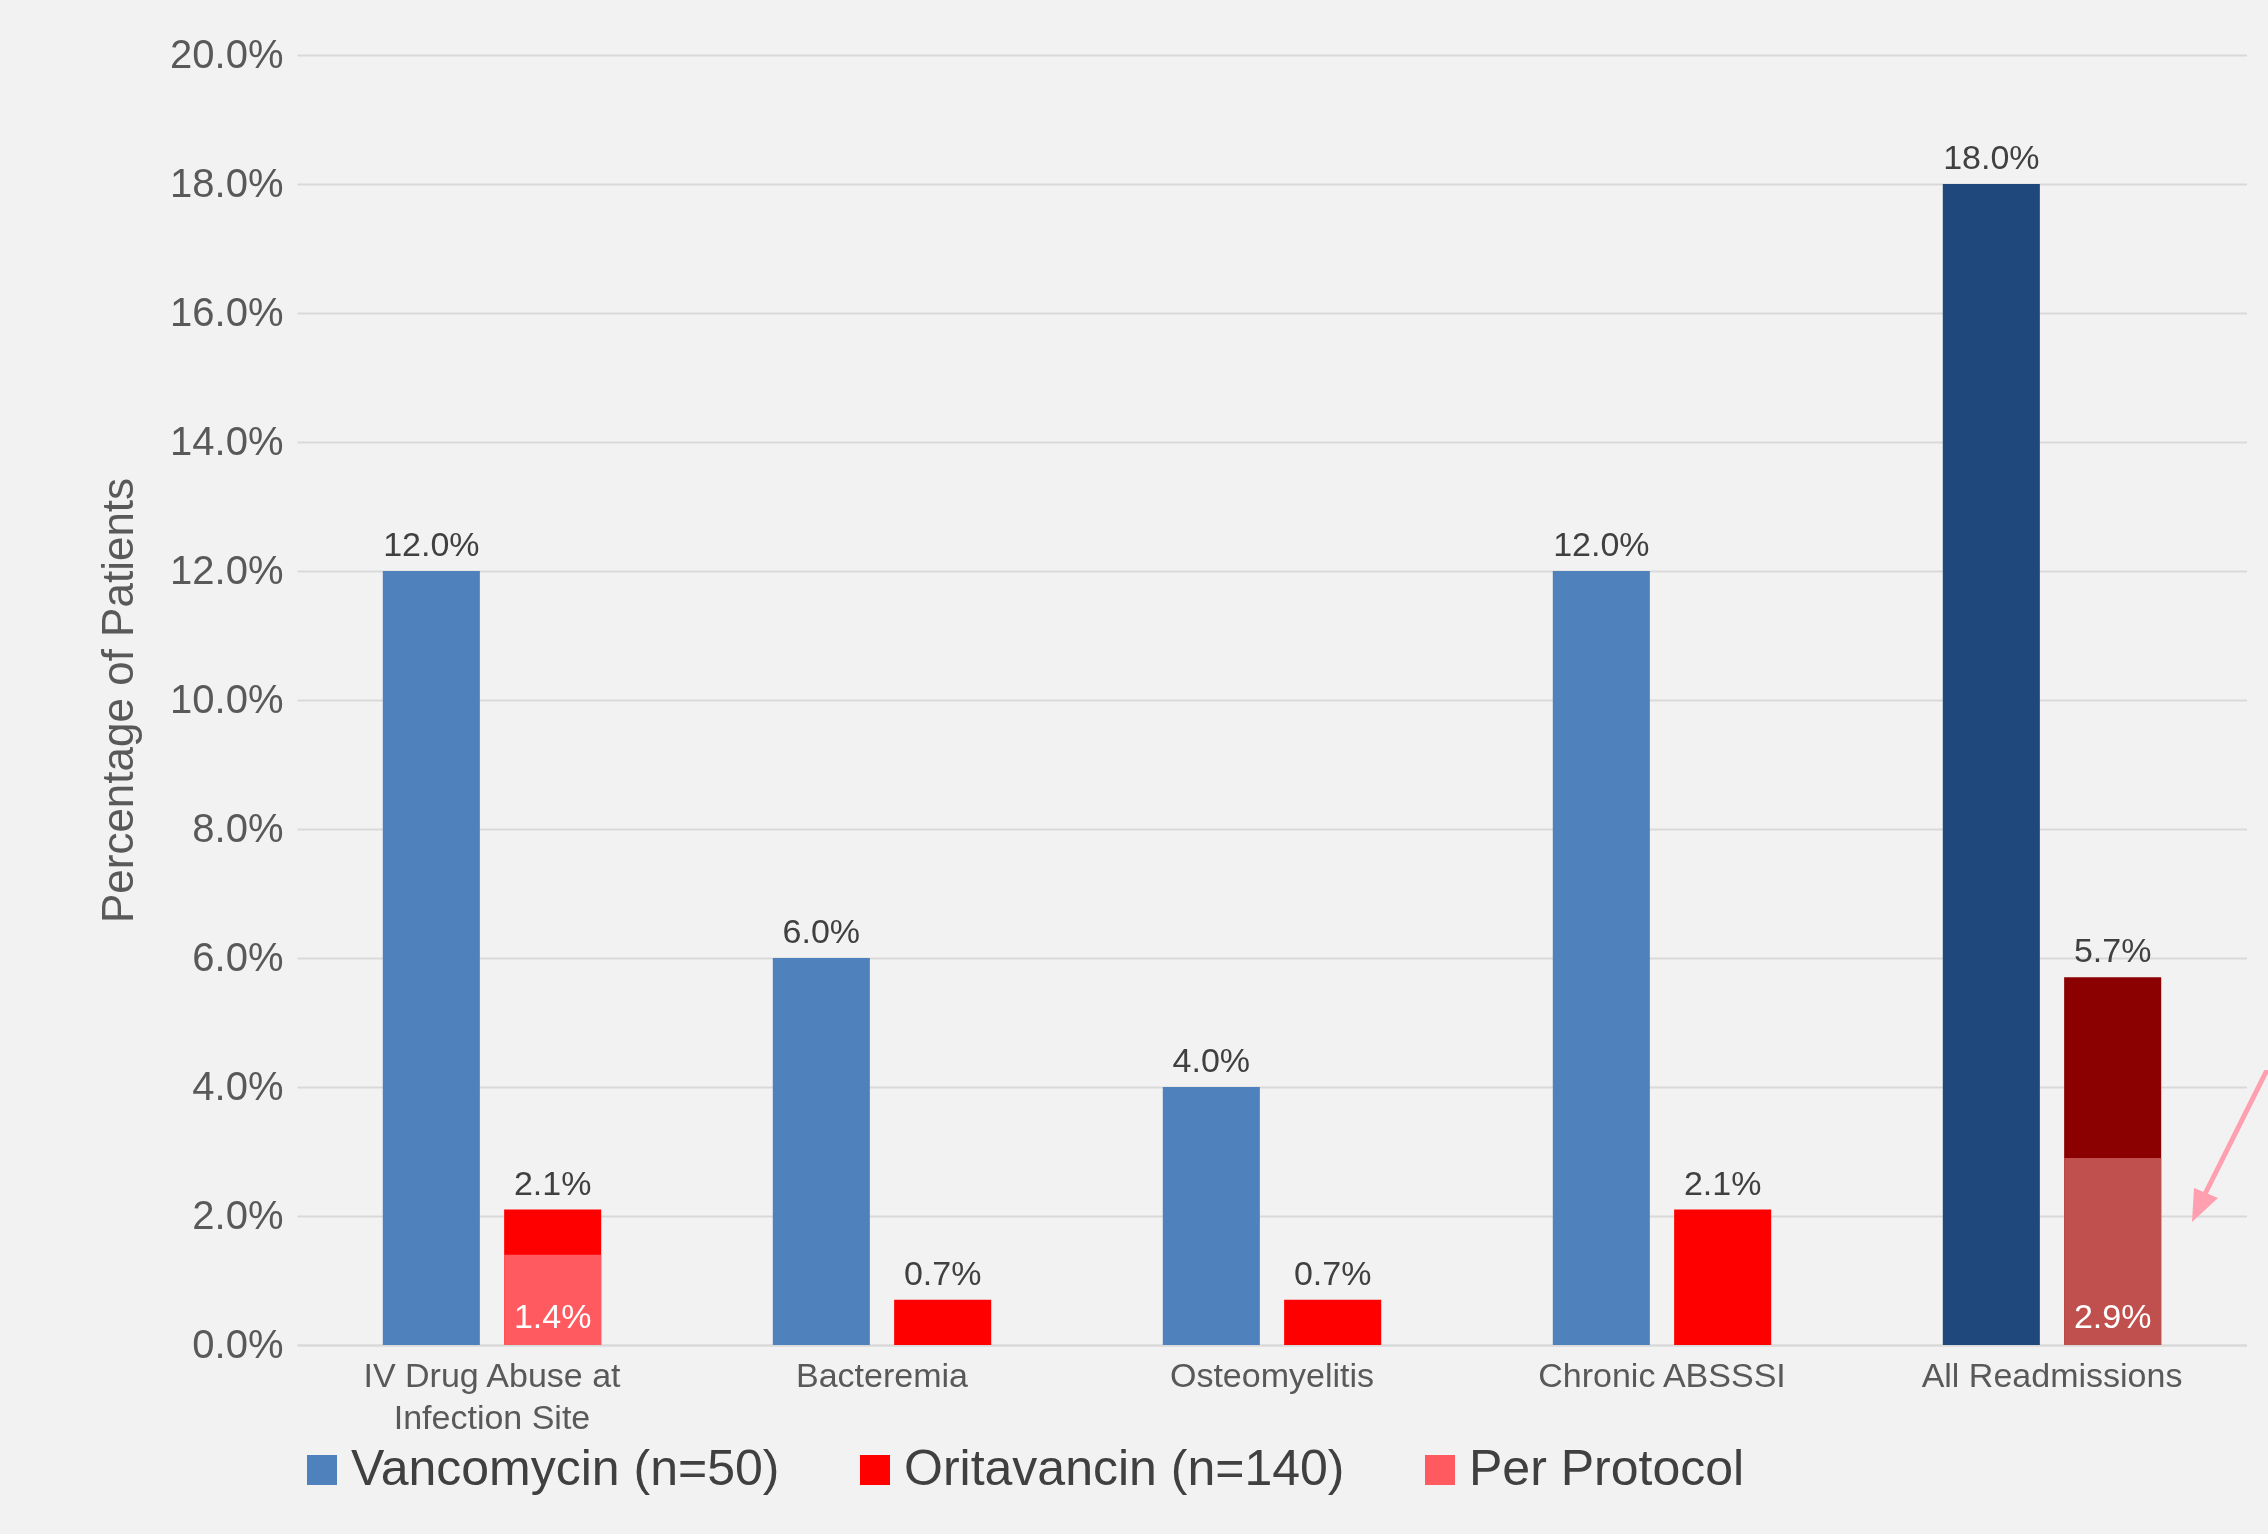  I want to click on legend-label: Per Protocol, so click(1607, 1468).